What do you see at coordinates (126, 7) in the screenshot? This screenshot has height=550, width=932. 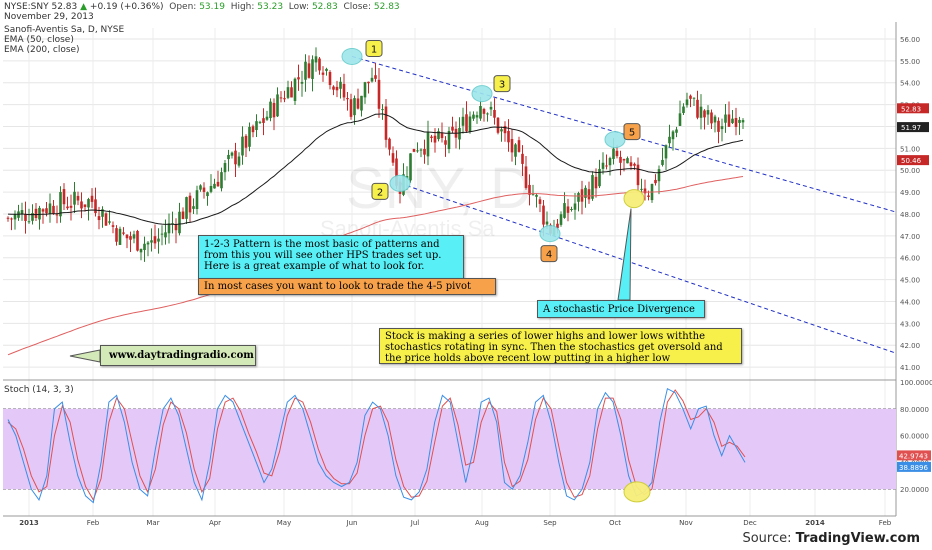 I see `price-change: +0.19 (+0.36%)` at bounding box center [126, 7].